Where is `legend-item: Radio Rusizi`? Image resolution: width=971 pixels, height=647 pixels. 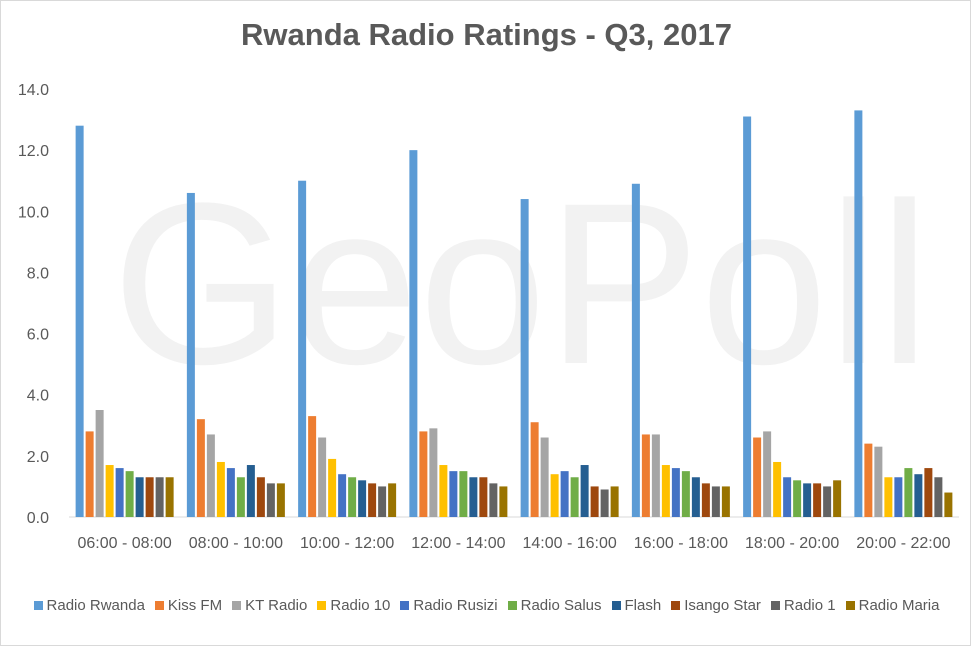
legend-item: Radio Rusizi is located at coordinates (449, 605).